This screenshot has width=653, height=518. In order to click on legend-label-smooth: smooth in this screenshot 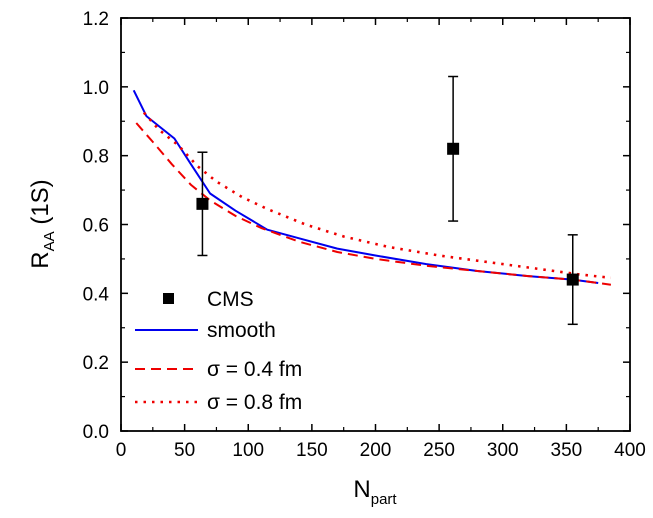, I will do `click(241, 330)`.